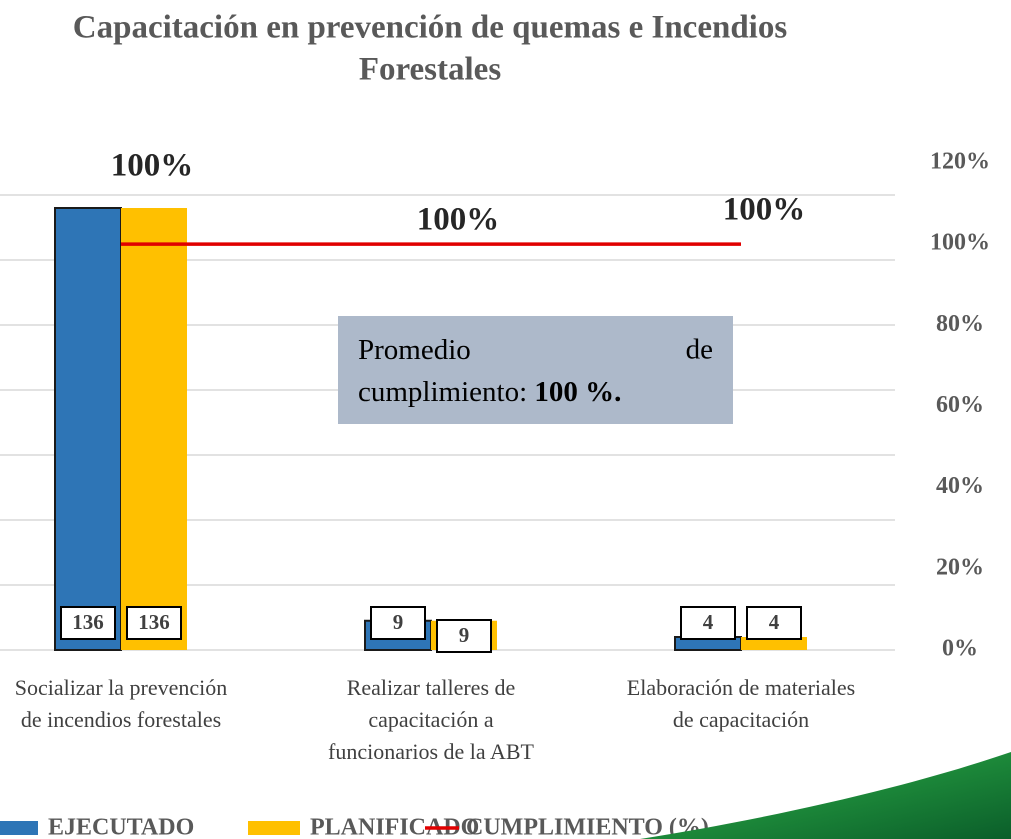  What do you see at coordinates (741, 703) in the screenshot?
I see `x-tick-label: Elaboración de materiales de capacitación` at bounding box center [741, 703].